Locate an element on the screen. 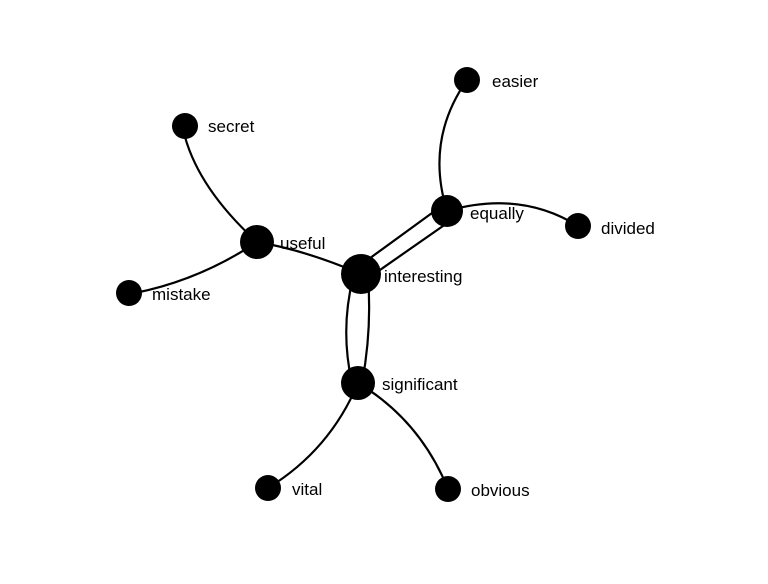  node-vital-label: vital is located at coordinates (307, 489).